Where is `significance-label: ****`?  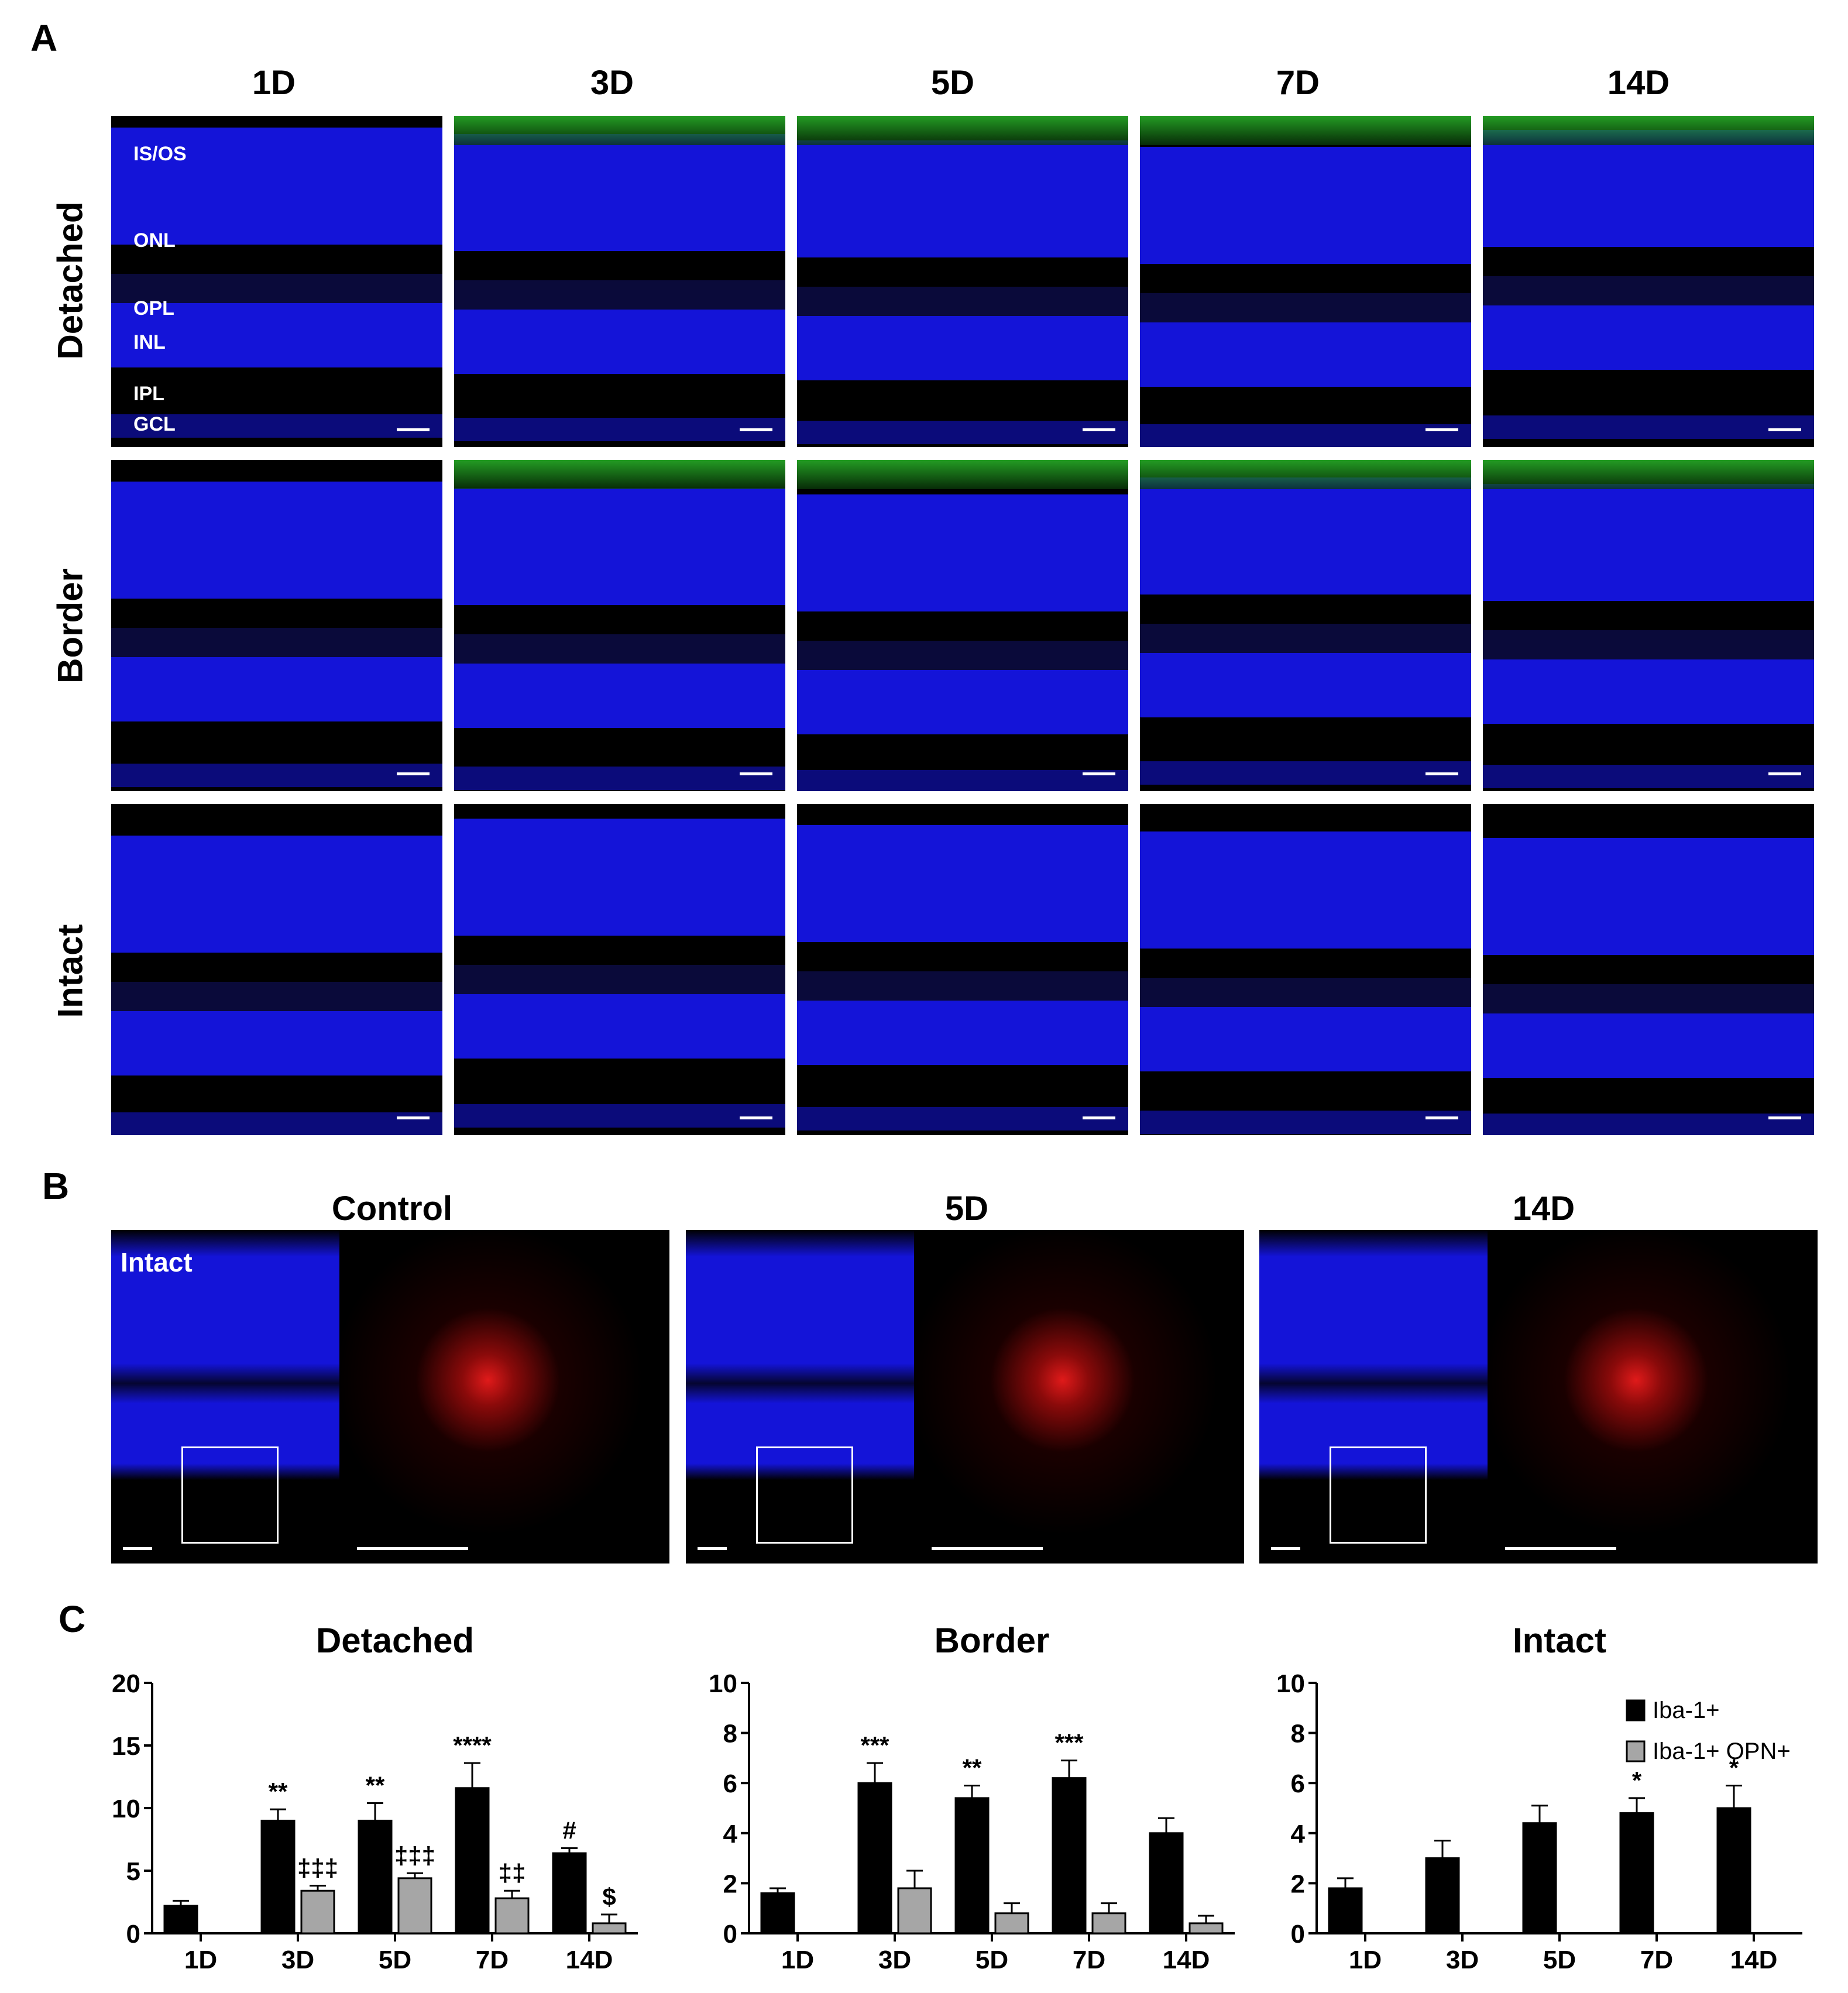 significance-label: **** is located at coordinates (473, 1745).